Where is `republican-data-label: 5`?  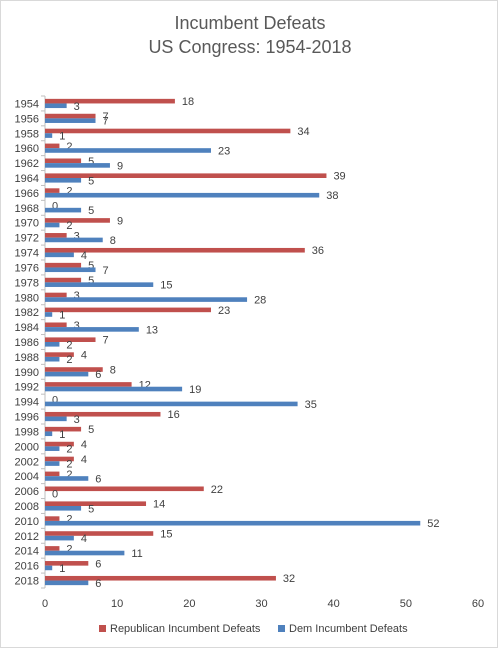
republican-data-label: 5 is located at coordinates (91, 430).